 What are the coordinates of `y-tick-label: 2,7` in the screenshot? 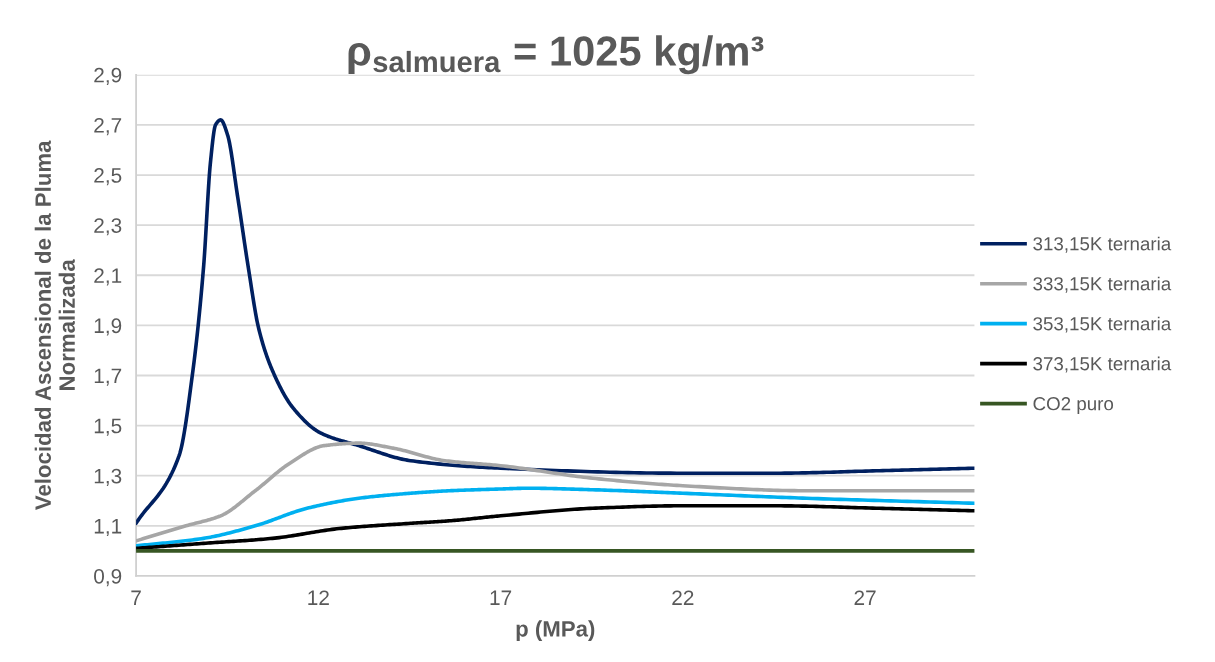 It's located at (108, 126).